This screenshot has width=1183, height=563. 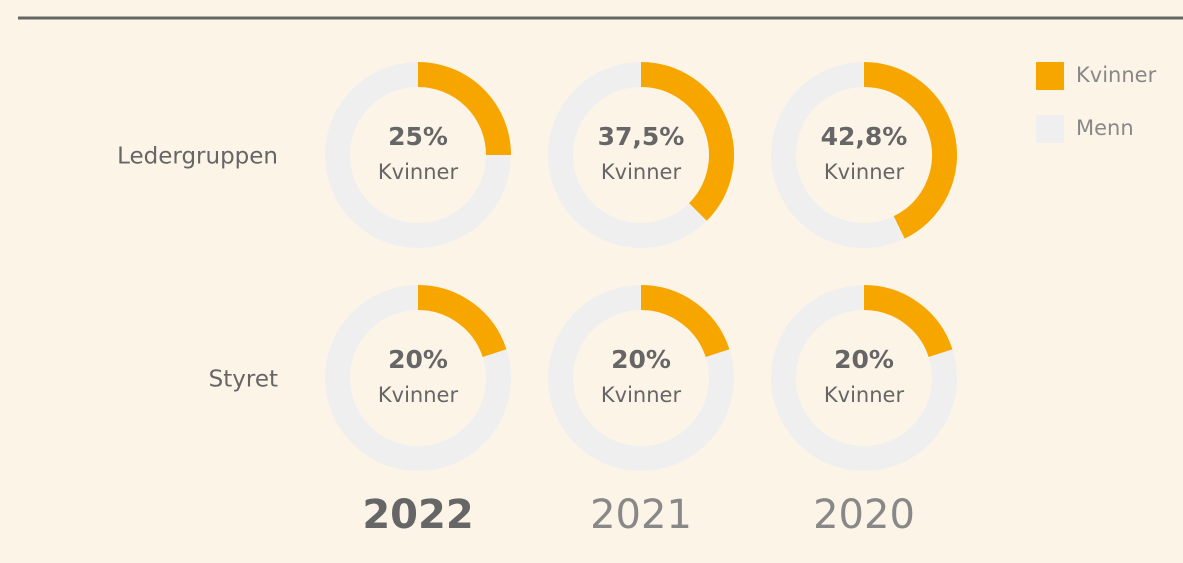 What do you see at coordinates (641, 515) in the screenshot?
I see `year-label: 2021` at bounding box center [641, 515].